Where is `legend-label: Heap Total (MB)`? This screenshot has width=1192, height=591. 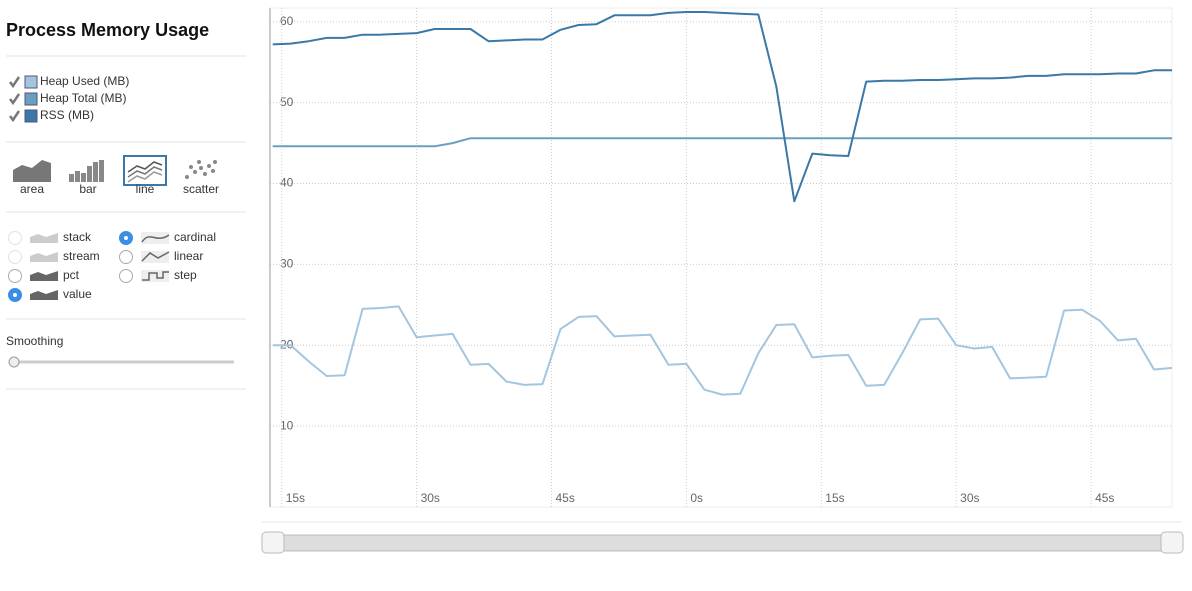 legend-label: Heap Total (MB) is located at coordinates (83, 98).